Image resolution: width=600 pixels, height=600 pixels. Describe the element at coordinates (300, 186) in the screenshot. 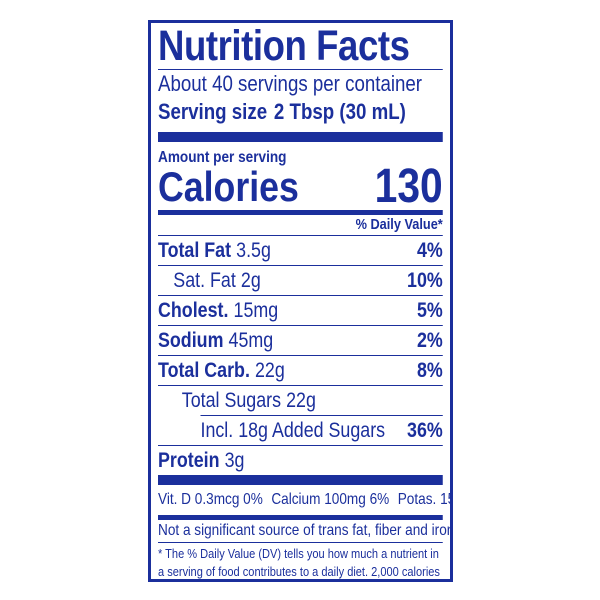

I see `calories: Calories 130` at that location.